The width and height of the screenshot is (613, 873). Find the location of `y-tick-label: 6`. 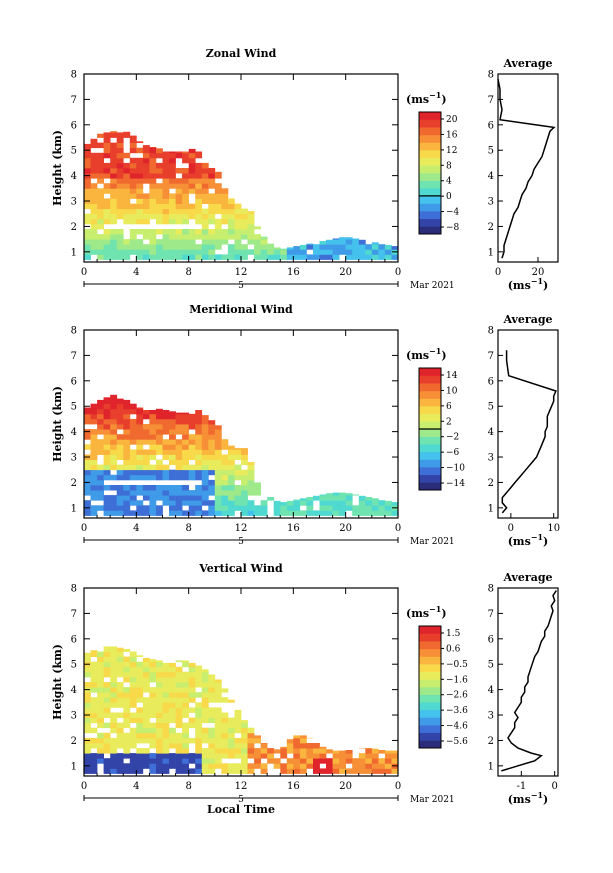

y-tick-label: 6 is located at coordinates (74, 125).